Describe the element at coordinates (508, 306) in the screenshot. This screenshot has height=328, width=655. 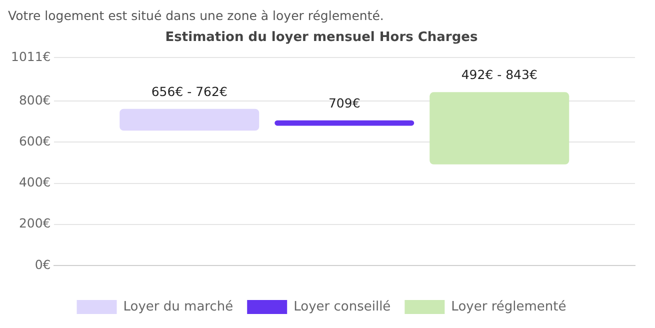
I see `legend-label: Loyer réglementé` at that location.